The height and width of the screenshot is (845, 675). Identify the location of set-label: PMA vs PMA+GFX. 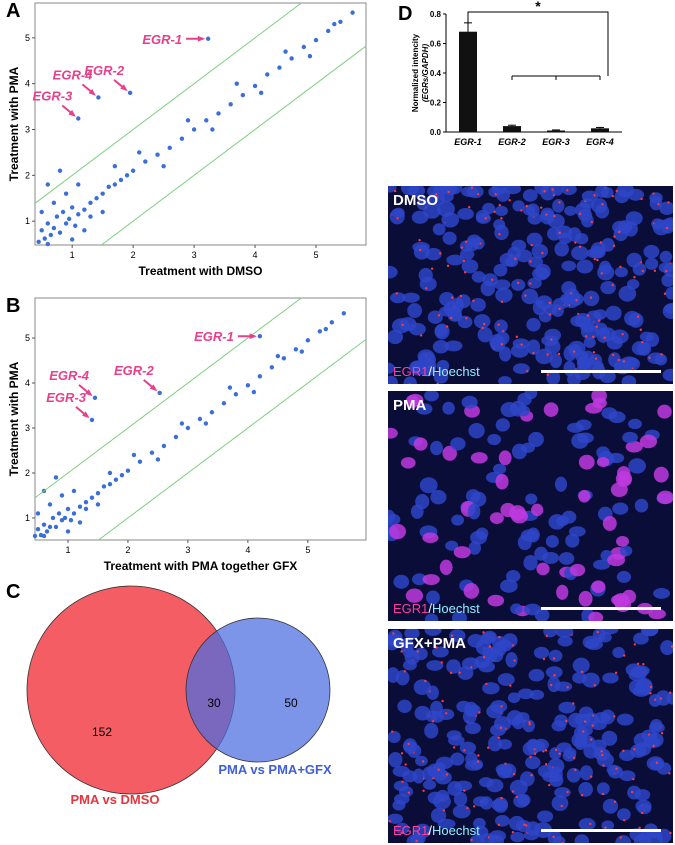
(275, 769).